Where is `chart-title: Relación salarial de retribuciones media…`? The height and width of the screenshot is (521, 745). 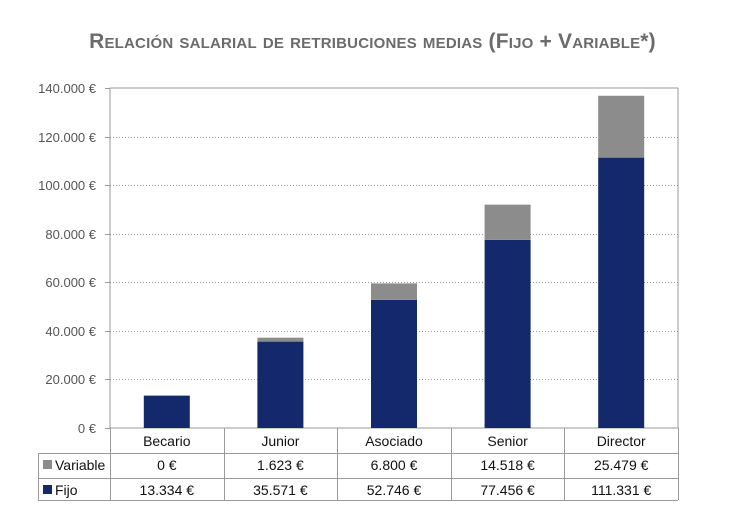 chart-title: Relación salarial de retribuciones media… is located at coordinates (372, 41).